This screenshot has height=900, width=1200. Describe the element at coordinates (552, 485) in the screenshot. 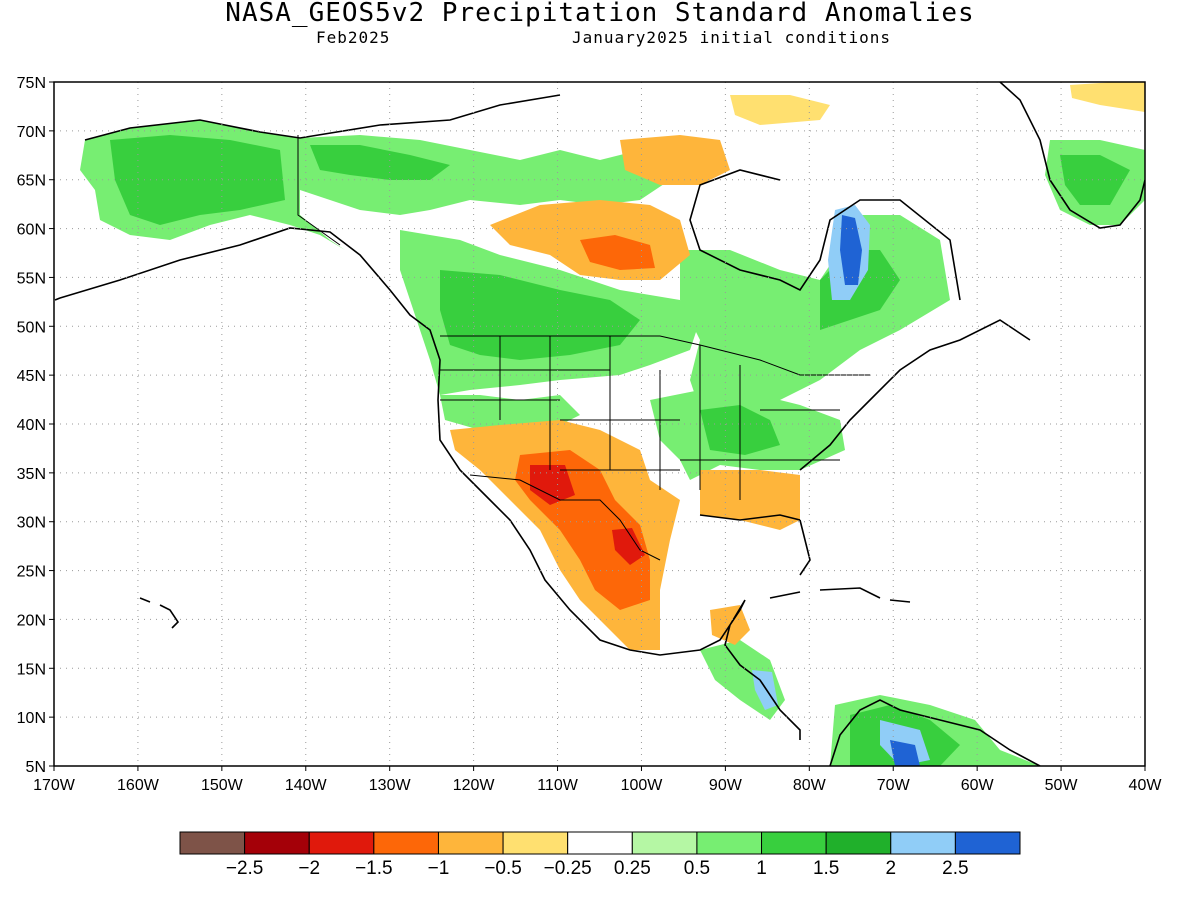

I see `texas-extreme-dry` at that location.